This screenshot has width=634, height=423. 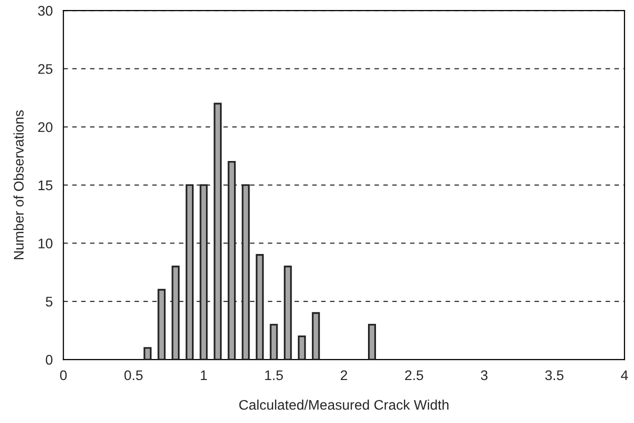 I want to click on x-tick-label: 3.5, so click(x=554, y=375).